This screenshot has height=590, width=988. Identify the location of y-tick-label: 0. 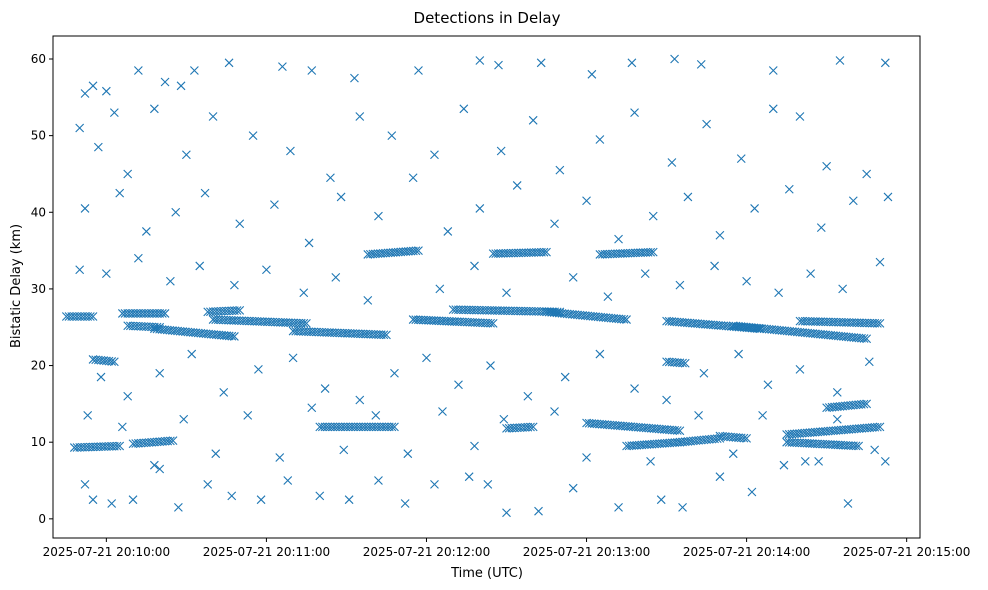
(42, 519).